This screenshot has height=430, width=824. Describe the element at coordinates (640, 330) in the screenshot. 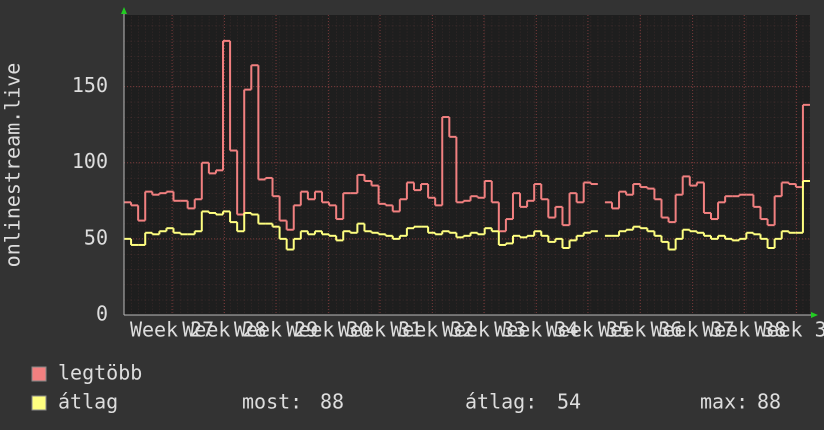

I see `x-tick-label: Week 36` at that location.